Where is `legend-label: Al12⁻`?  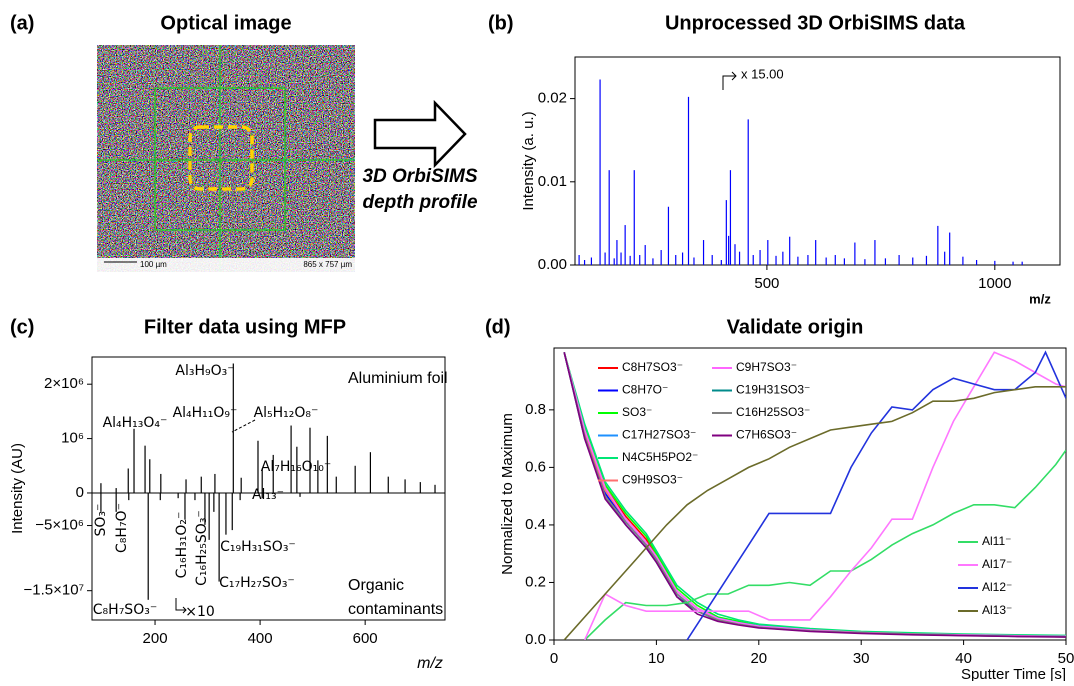
legend-label: Al12⁻ is located at coordinates (997, 587).